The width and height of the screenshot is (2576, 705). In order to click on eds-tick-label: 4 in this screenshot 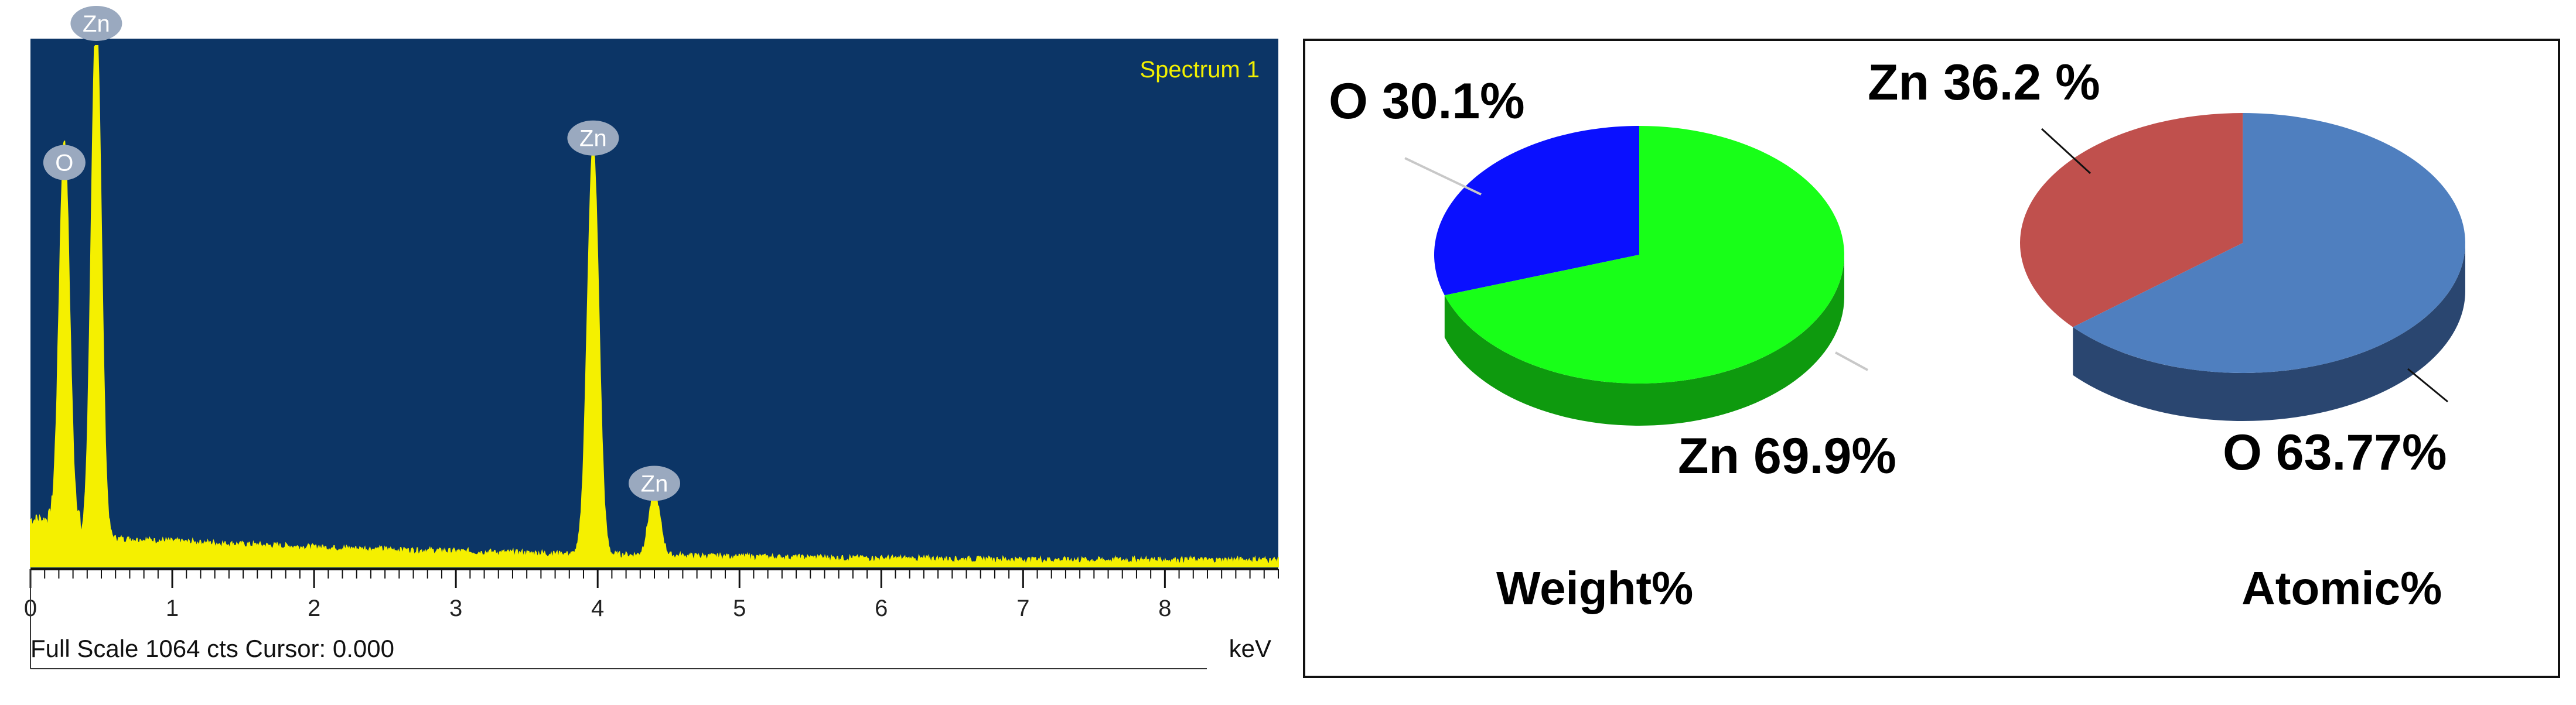, I will do `click(597, 608)`.